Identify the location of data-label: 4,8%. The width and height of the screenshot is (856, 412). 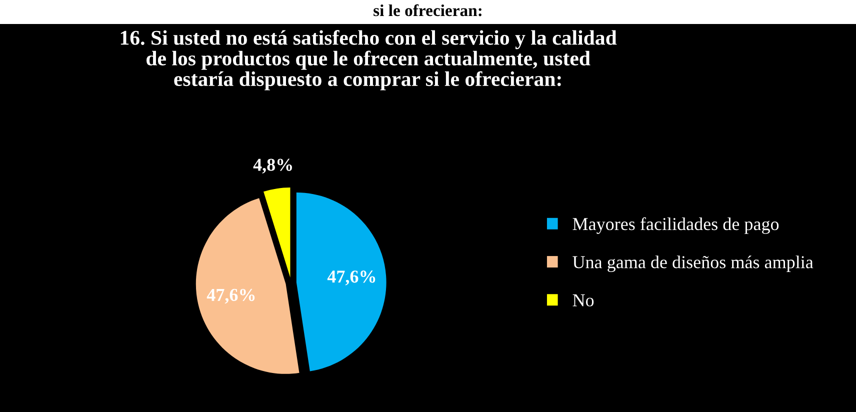
(272, 166).